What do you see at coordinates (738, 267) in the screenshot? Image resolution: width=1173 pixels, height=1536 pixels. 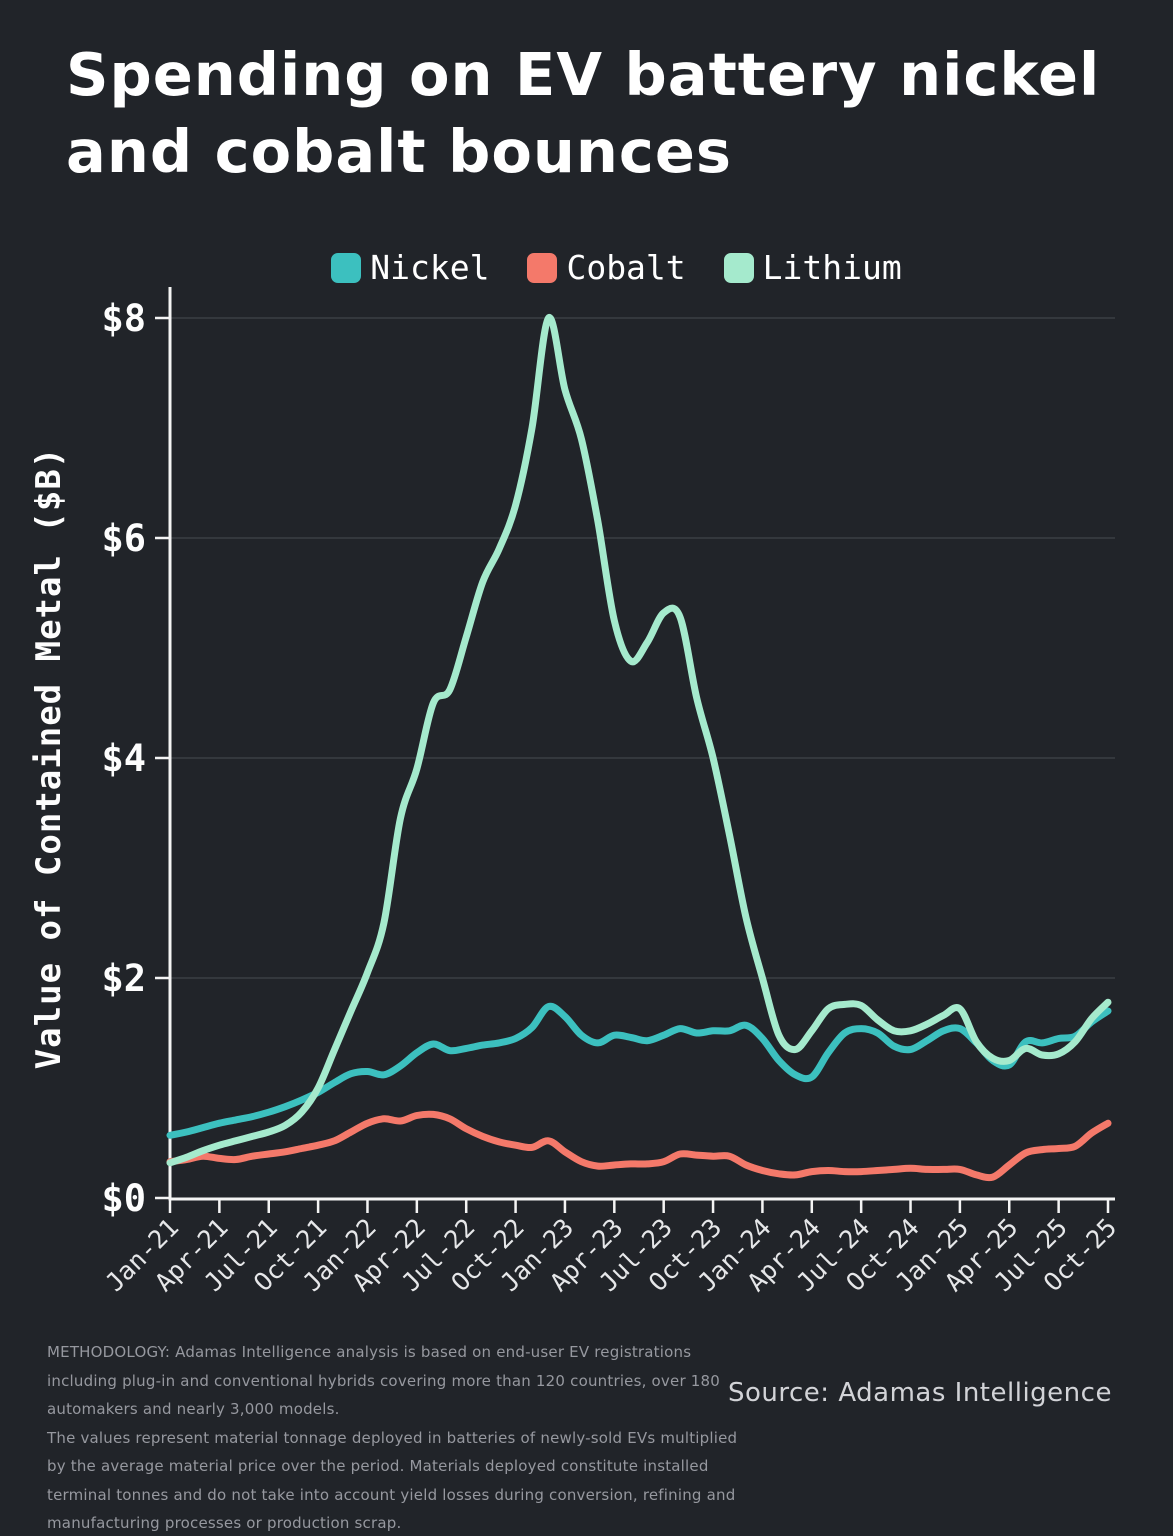 I see `legend-swatch-lithium` at bounding box center [738, 267].